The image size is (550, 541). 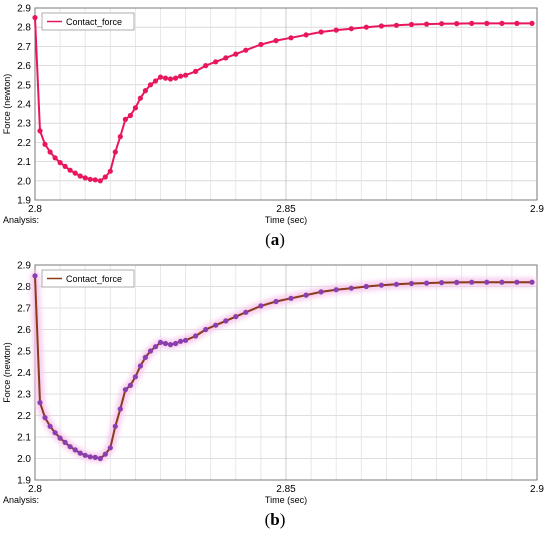 I want to click on x-axis-label: Time (sec), so click(x=286, y=220).